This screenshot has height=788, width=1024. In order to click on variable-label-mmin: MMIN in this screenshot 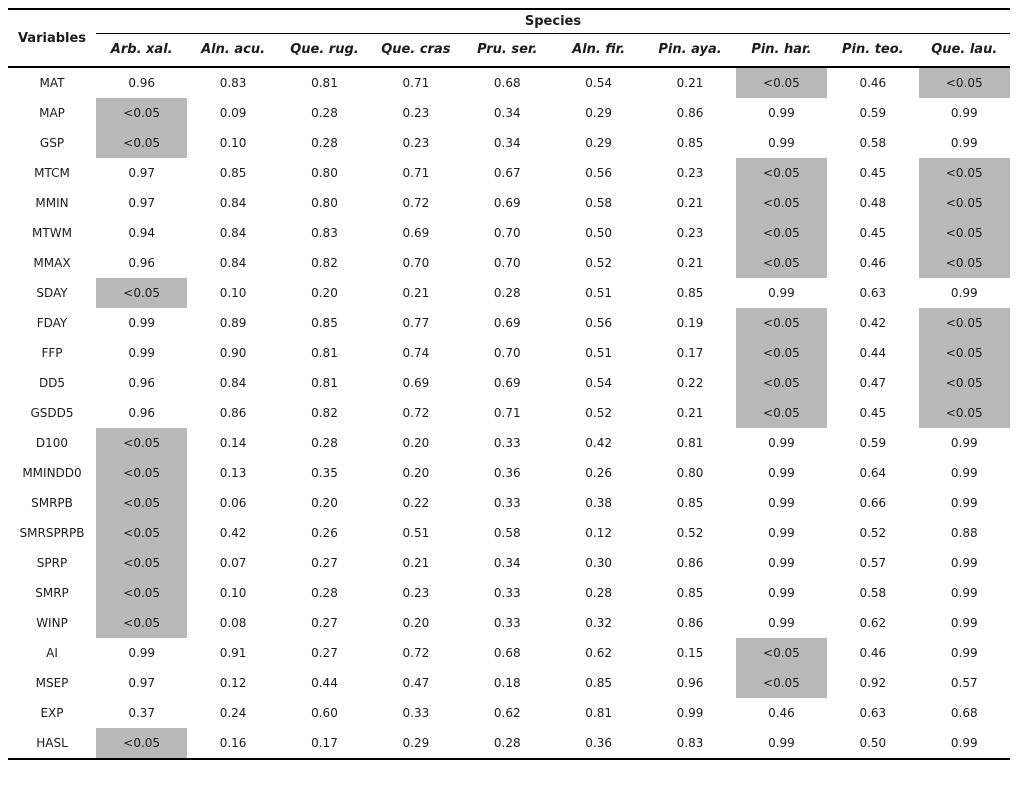, I will do `click(52, 203)`.